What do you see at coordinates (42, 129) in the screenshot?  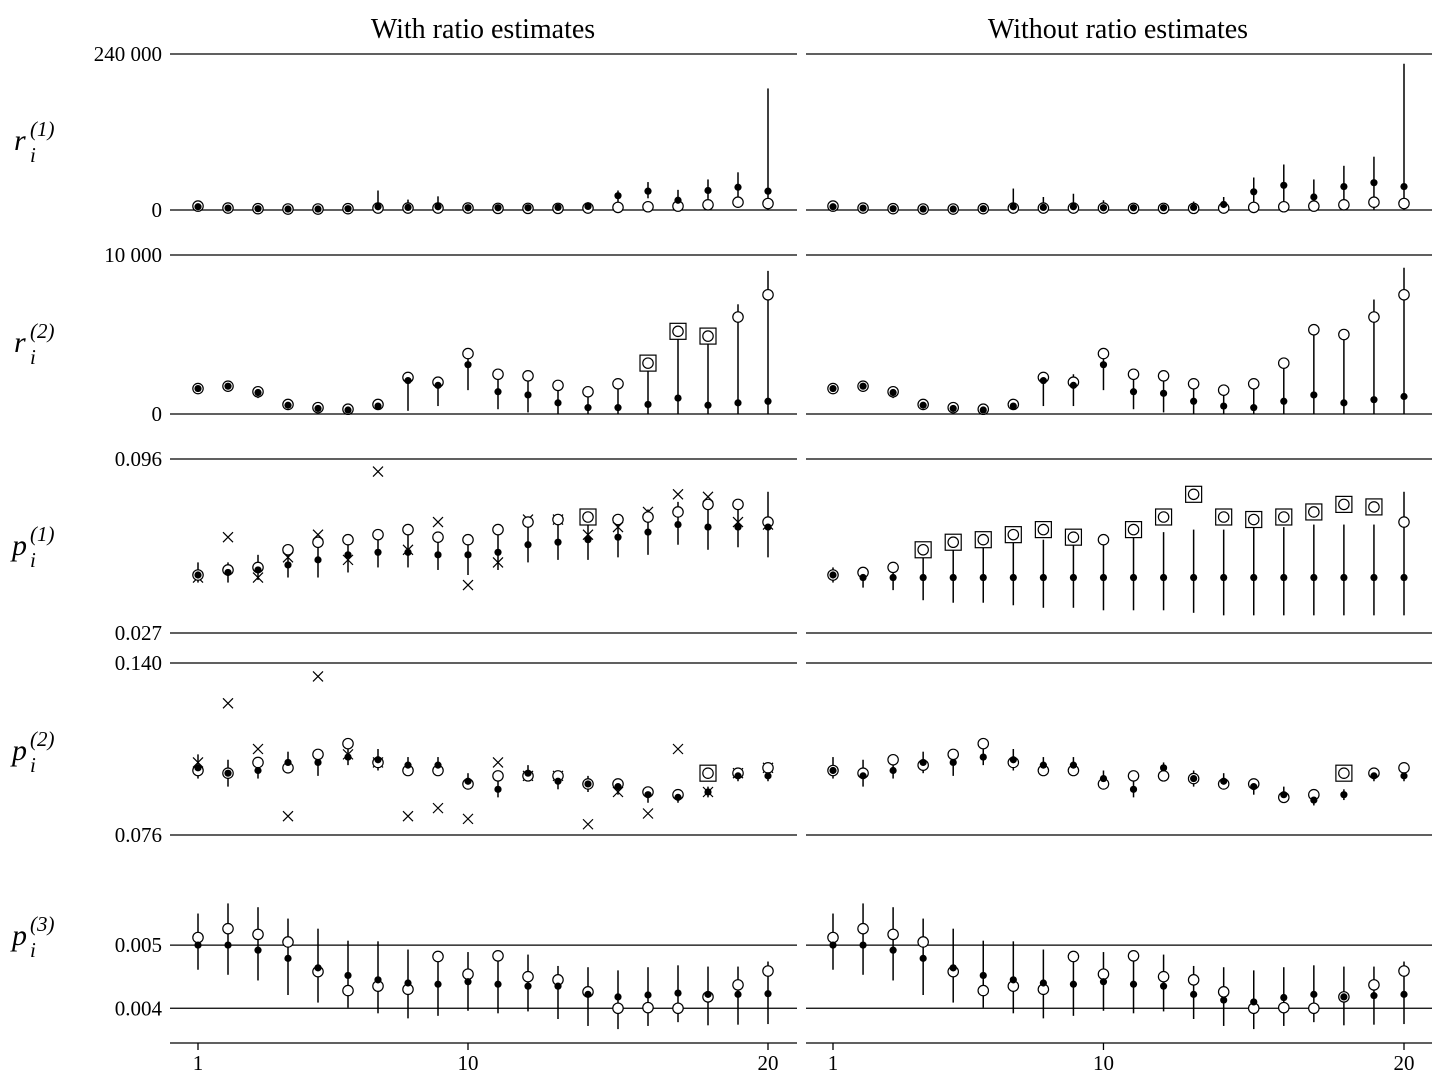 I see `svg-text: (1)` at bounding box center [42, 129].